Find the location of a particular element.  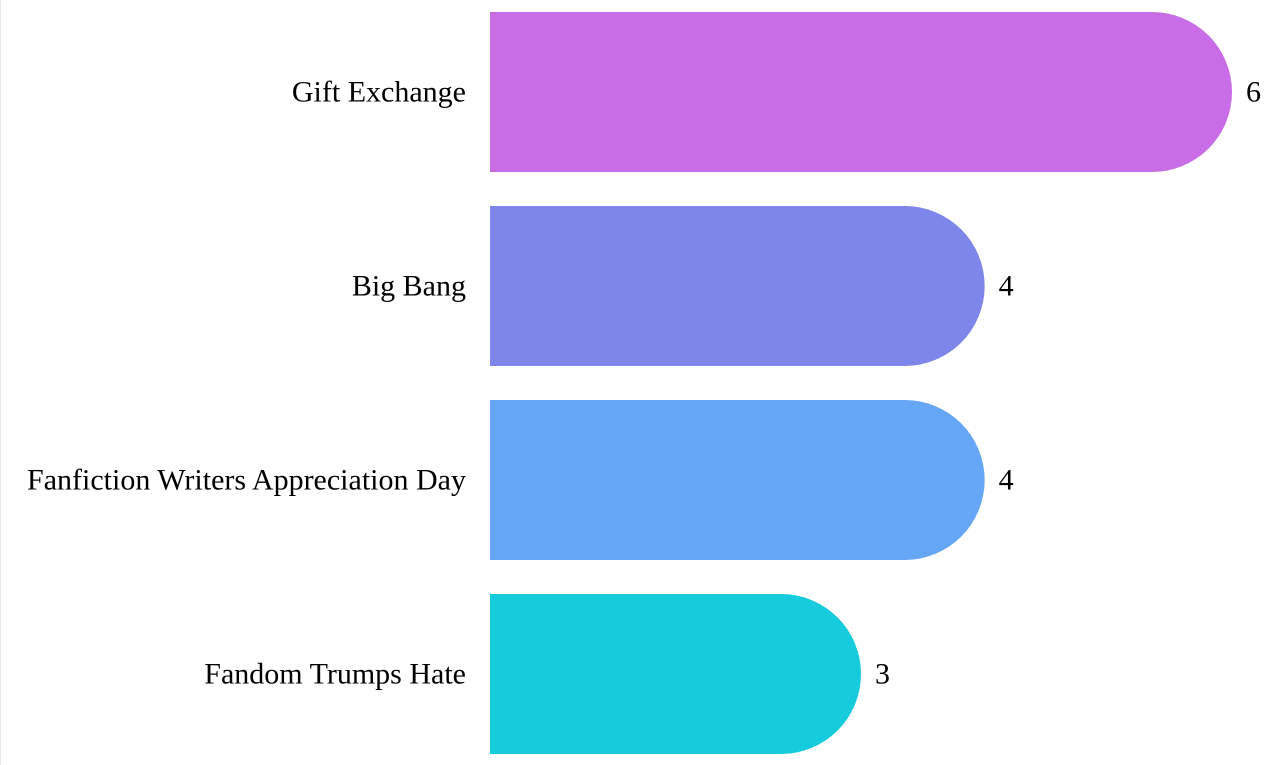

category-label-3: Fandom Trumps Hate is located at coordinates (335, 674).